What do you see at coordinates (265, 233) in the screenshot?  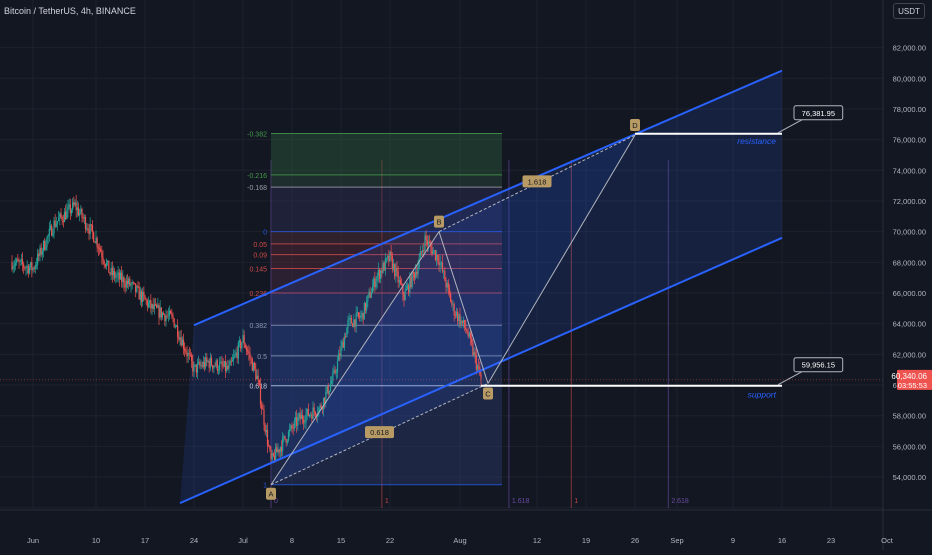 I see `fib-level-label: 0` at bounding box center [265, 233].